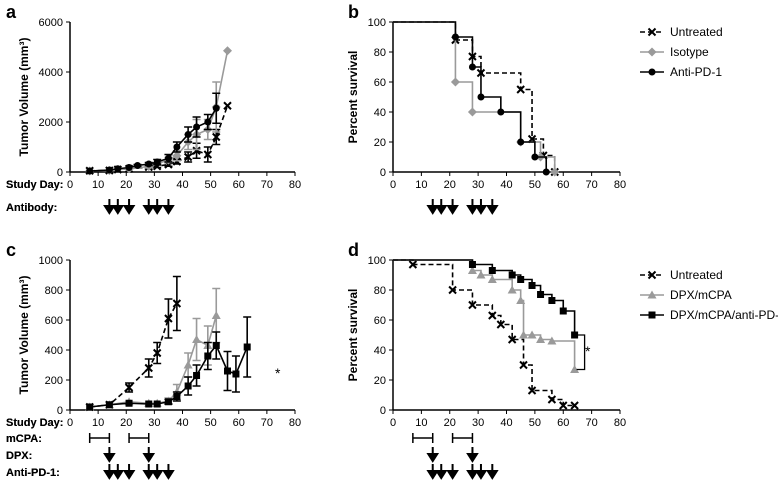  Describe the element at coordinates (462, 438) in the screenshot. I see `dose-range-bar` at that location.